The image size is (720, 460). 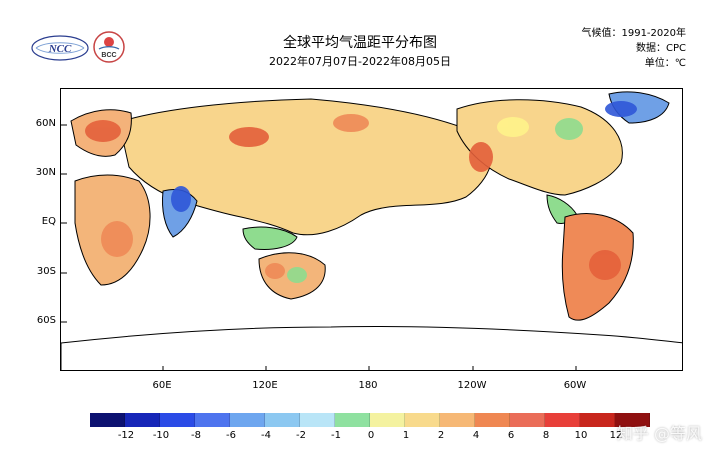 What do you see at coordinates (301, 435) in the screenshot?
I see `legend-tick: -2` at bounding box center [301, 435].